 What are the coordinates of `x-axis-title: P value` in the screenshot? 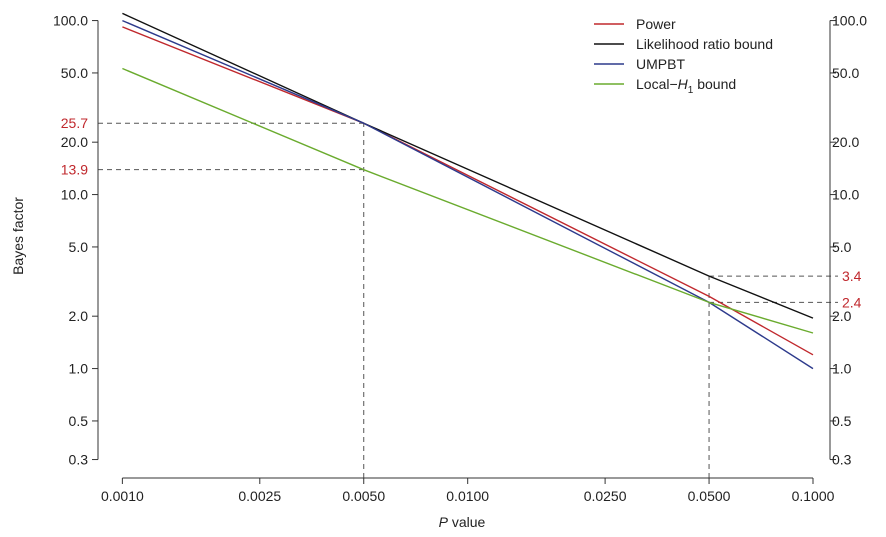 It's located at (462, 522).